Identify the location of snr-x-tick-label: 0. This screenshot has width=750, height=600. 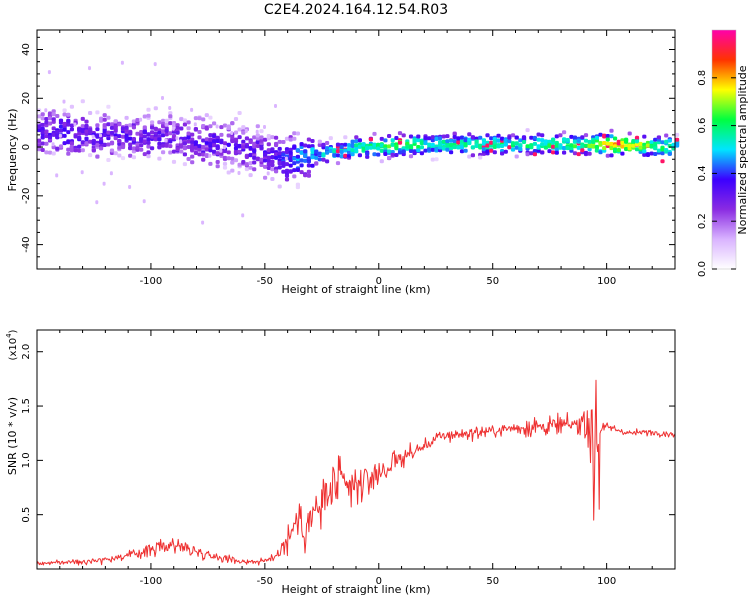
(379, 581).